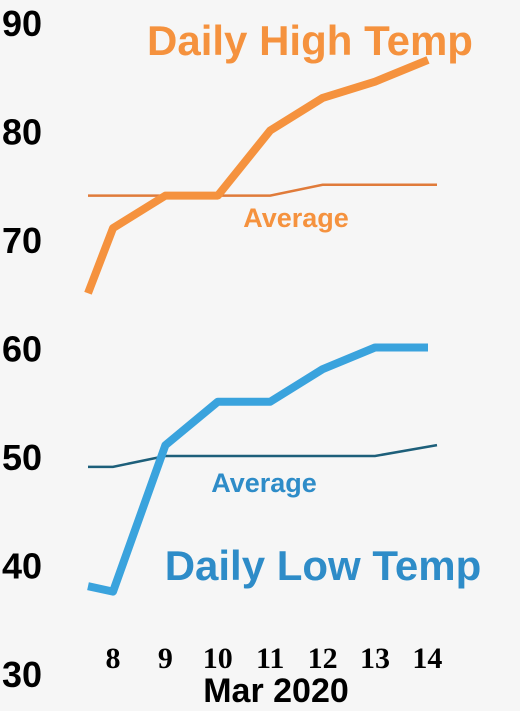 This screenshot has width=520, height=711. I want to click on y-tick-label: 60, so click(22, 349).